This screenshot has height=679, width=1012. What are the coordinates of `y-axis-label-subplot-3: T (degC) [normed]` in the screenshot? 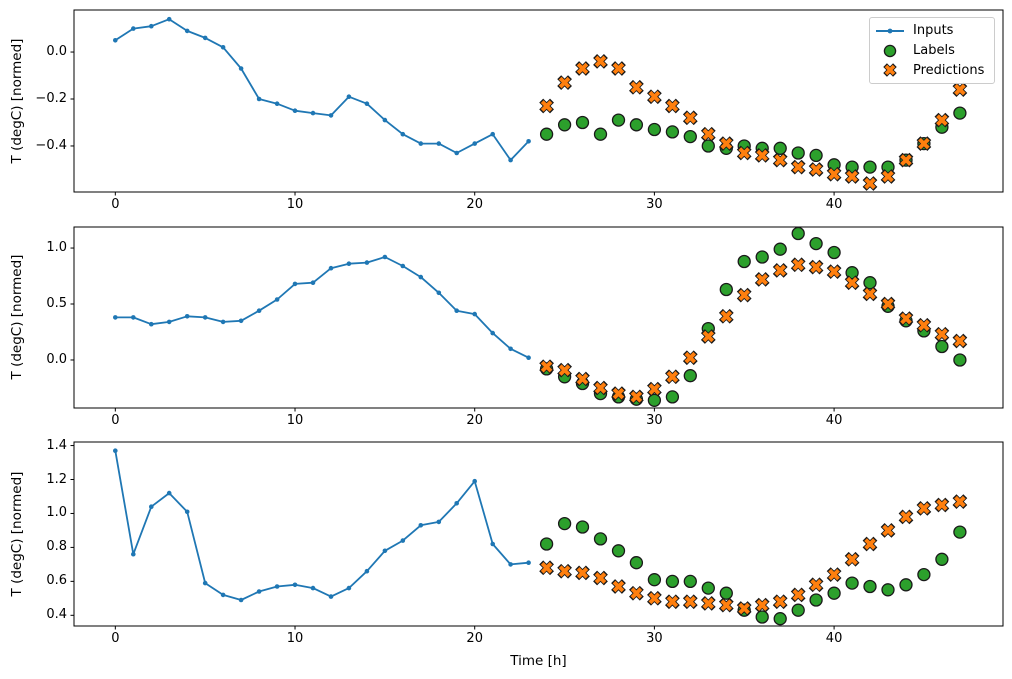 It's located at (17, 534).